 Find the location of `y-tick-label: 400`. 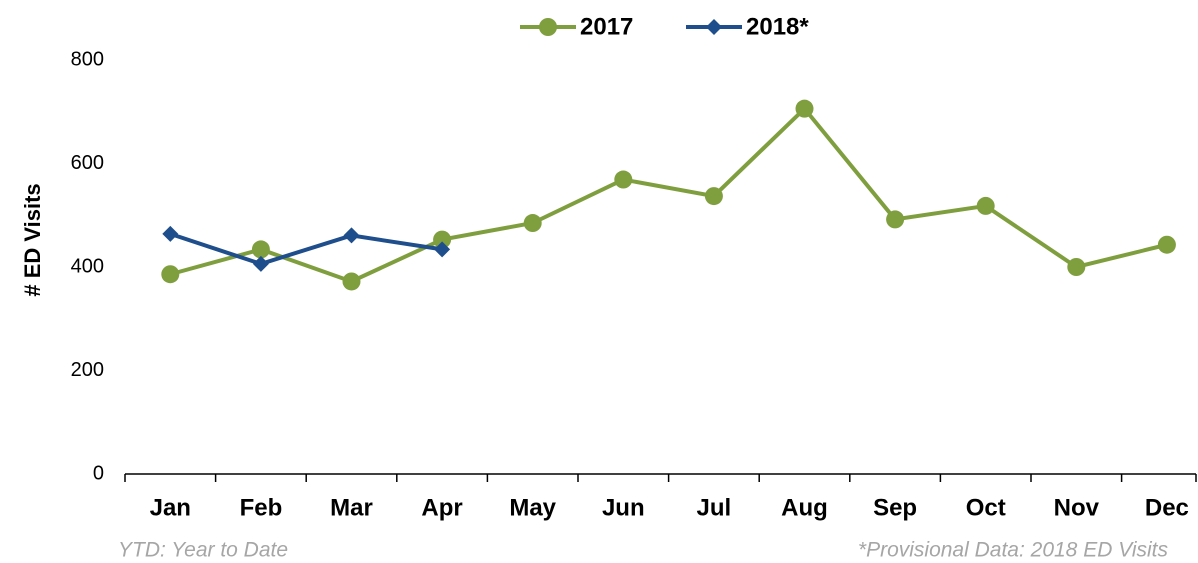

y-tick-label: 400 is located at coordinates (87, 266).